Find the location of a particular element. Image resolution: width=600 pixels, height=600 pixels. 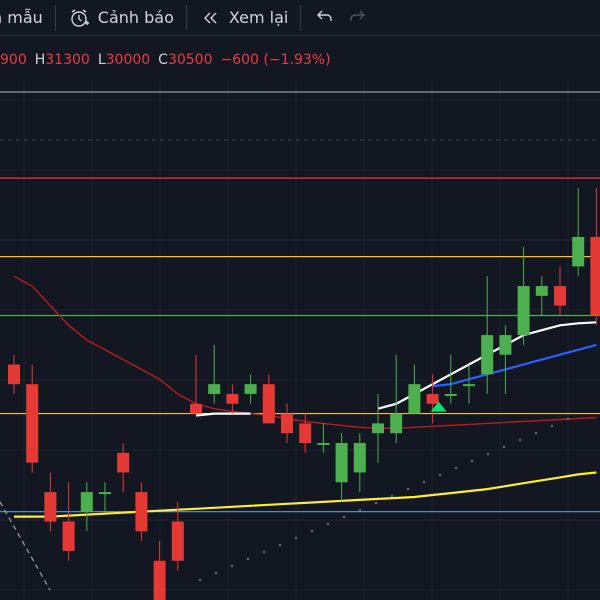

low-key: L is located at coordinates (101, 60).